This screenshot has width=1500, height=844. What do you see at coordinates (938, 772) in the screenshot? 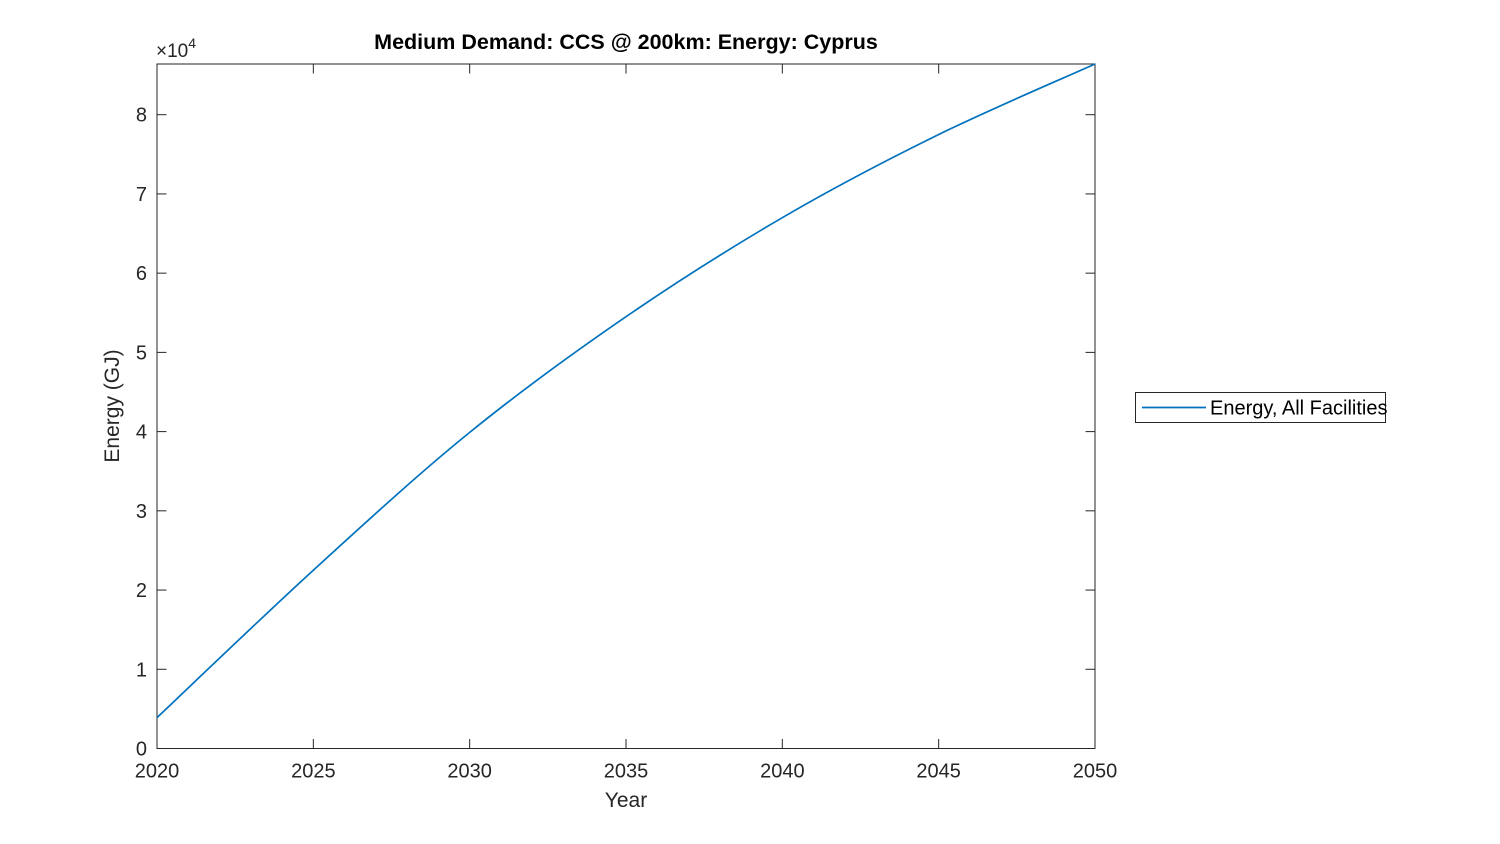
I see `x-tick-label: 2045` at bounding box center [938, 772].